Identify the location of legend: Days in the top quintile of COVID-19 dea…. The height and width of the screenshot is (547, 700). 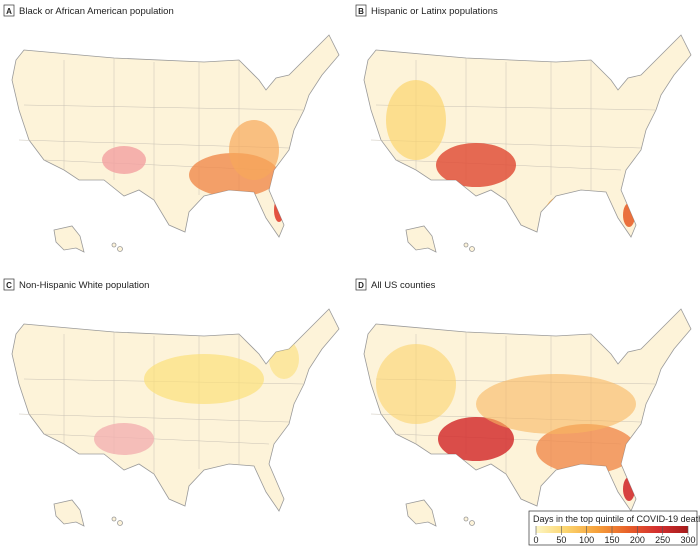
(614, 528).